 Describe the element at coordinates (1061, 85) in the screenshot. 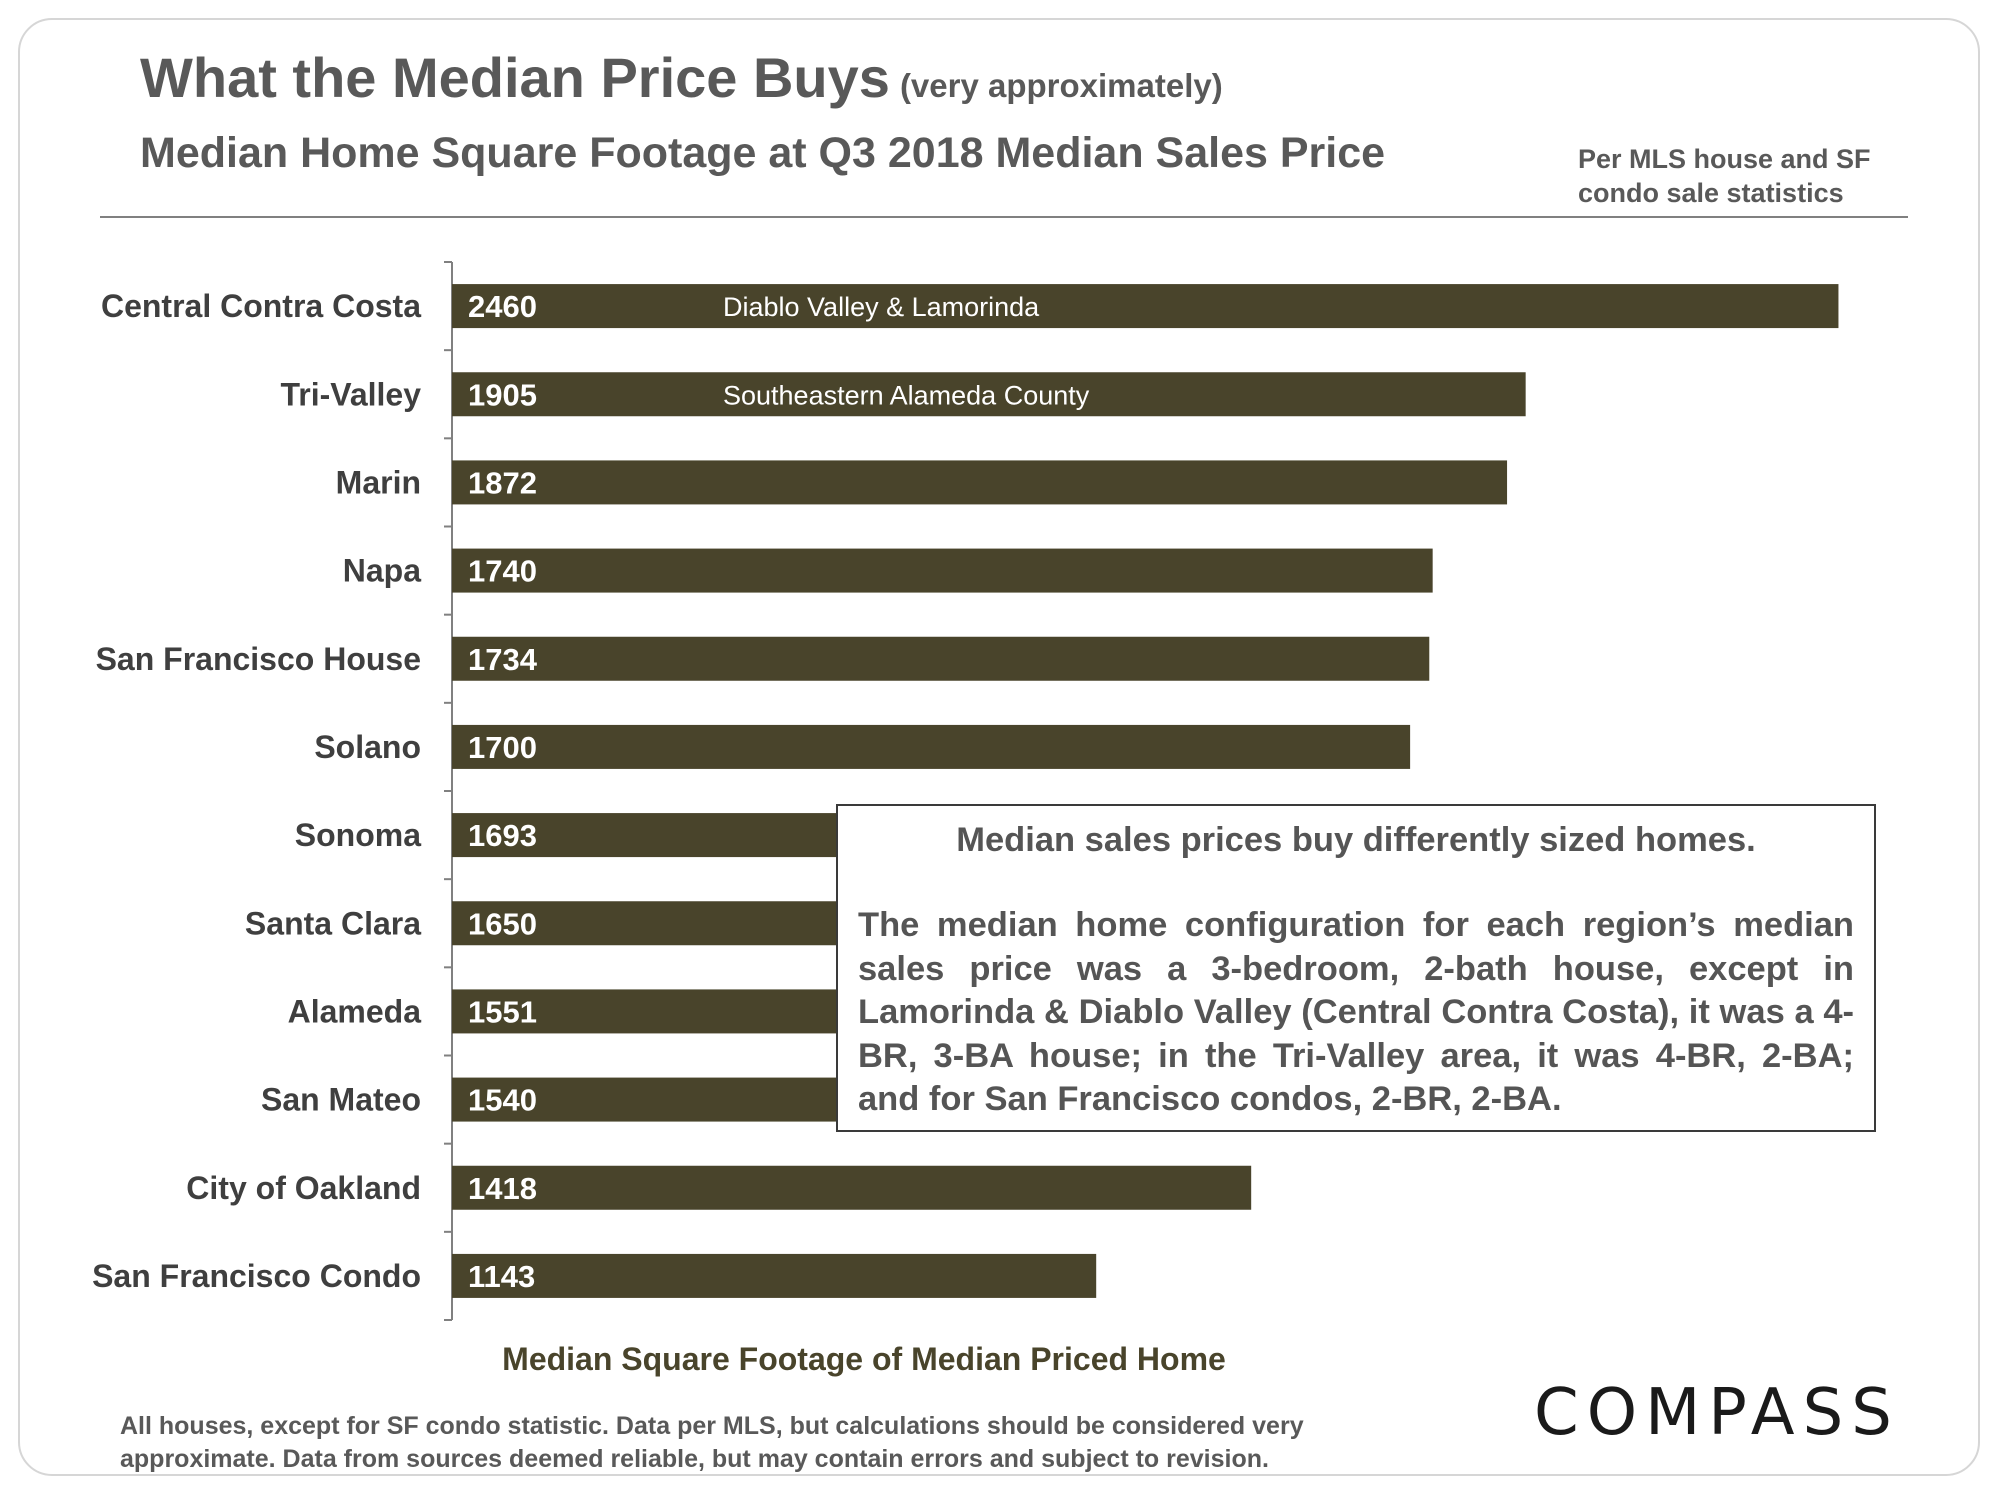

I see `title-qualifier: (very approximately)` at that location.